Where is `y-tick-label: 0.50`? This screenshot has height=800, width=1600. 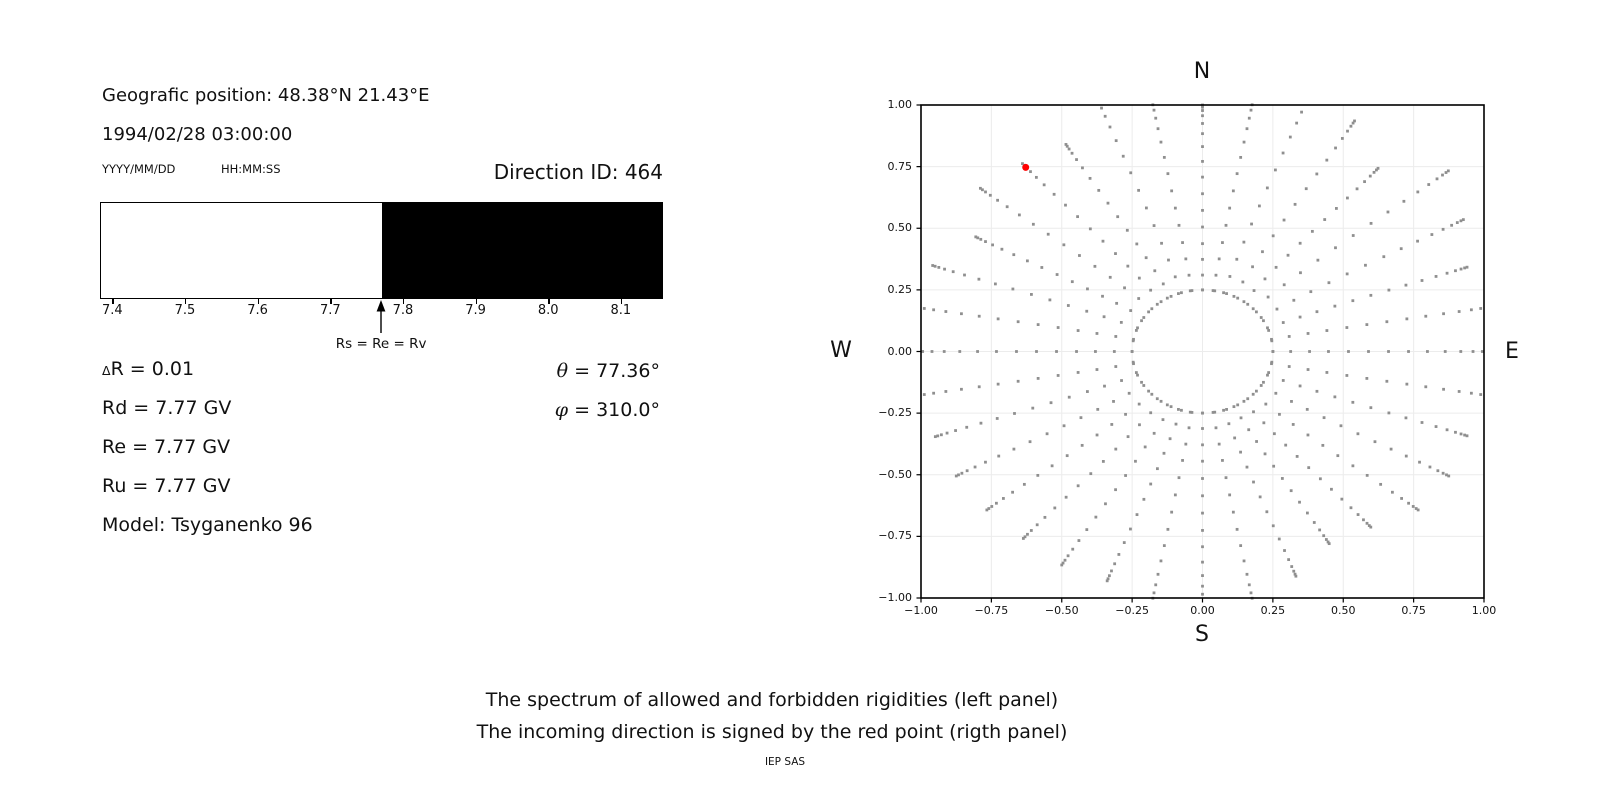
y-tick-label: 0.50 is located at coordinates (900, 228).